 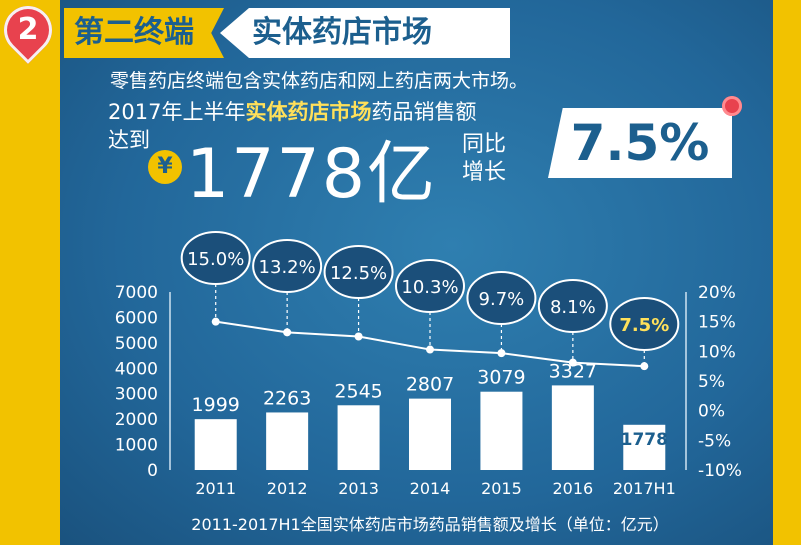 I want to click on right-tick-label: -10%, so click(x=720, y=471).